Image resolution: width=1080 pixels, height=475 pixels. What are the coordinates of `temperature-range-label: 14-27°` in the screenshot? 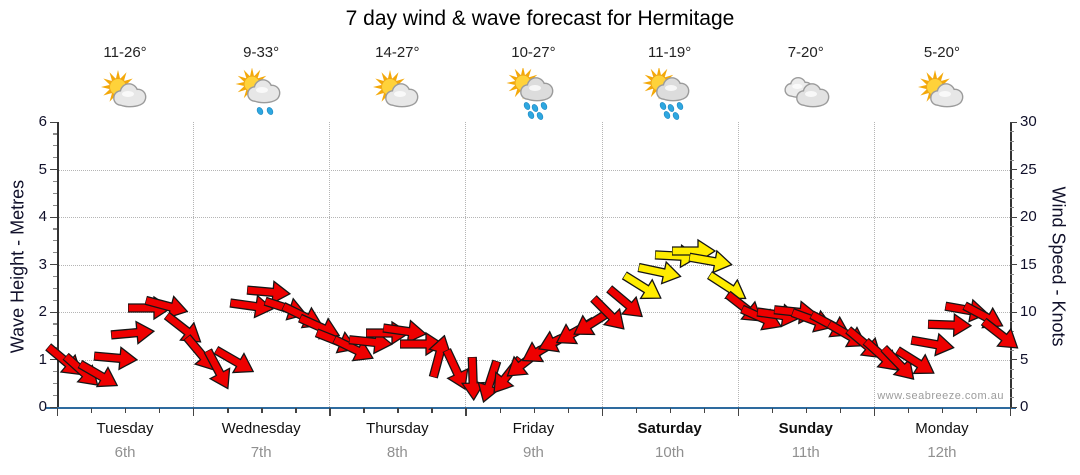 It's located at (397, 52).